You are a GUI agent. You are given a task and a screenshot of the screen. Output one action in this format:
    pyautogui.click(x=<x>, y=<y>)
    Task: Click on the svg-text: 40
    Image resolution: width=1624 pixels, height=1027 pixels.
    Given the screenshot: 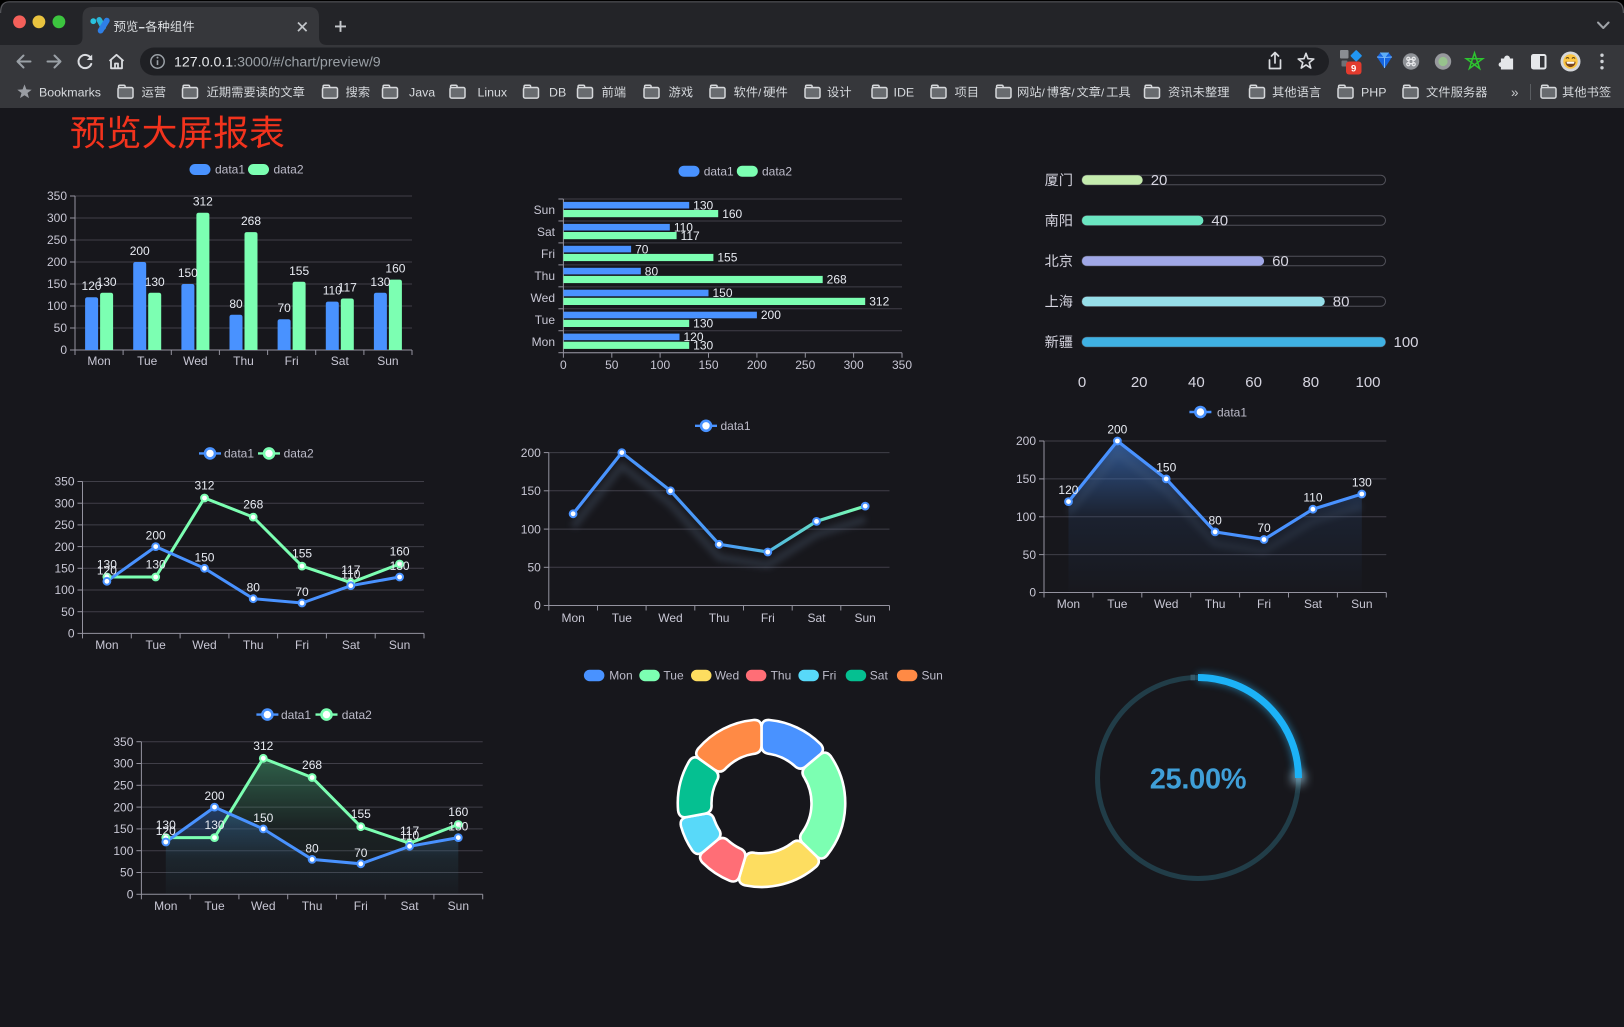 What is the action you would take?
    pyautogui.click(x=1219, y=221)
    